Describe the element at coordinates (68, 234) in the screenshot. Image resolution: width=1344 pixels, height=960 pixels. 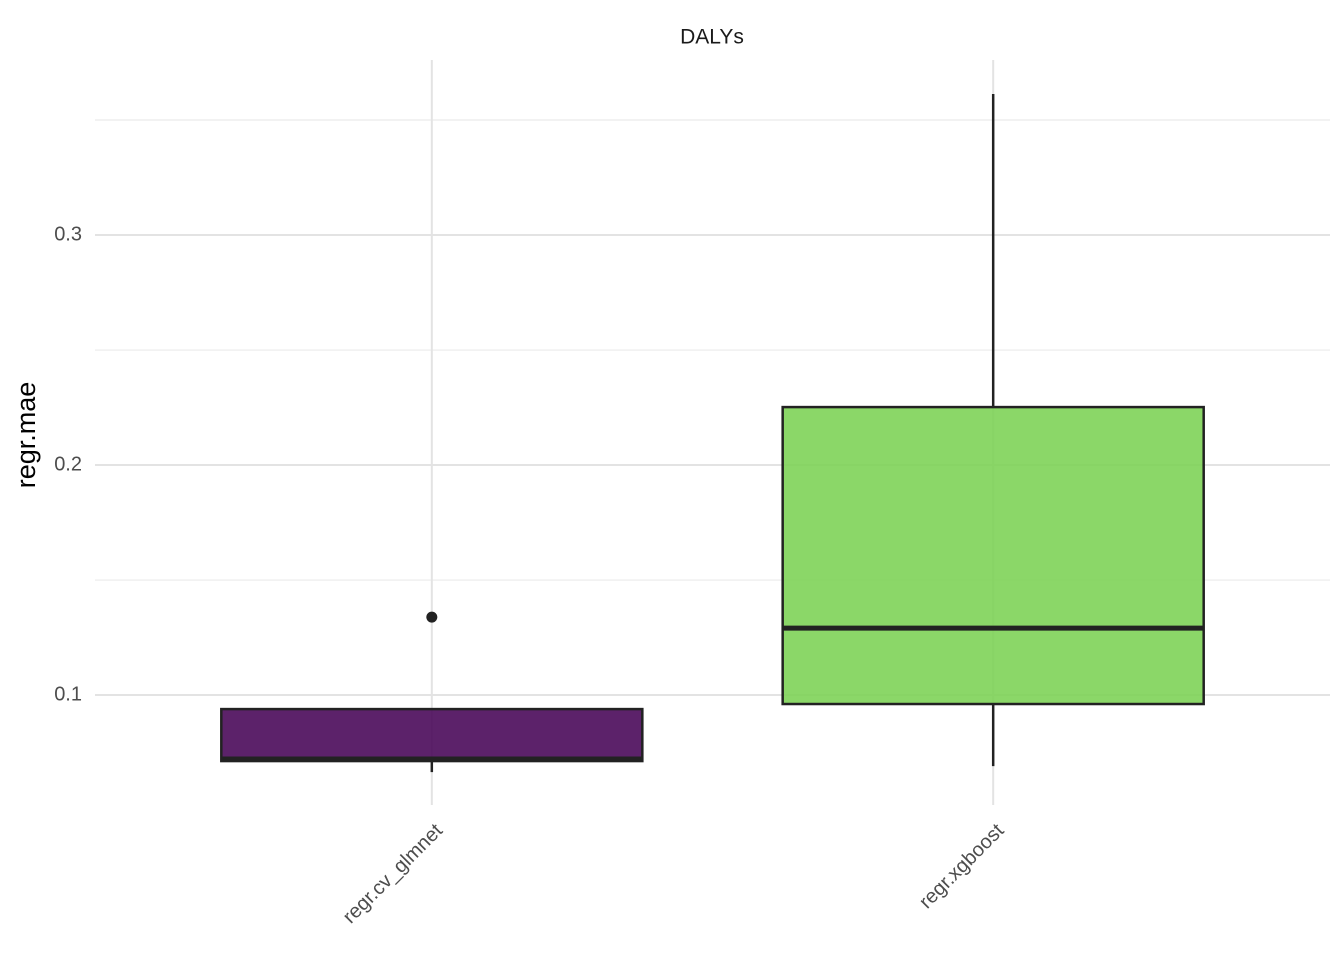
I see `y-tick-label: 0.3` at that location.